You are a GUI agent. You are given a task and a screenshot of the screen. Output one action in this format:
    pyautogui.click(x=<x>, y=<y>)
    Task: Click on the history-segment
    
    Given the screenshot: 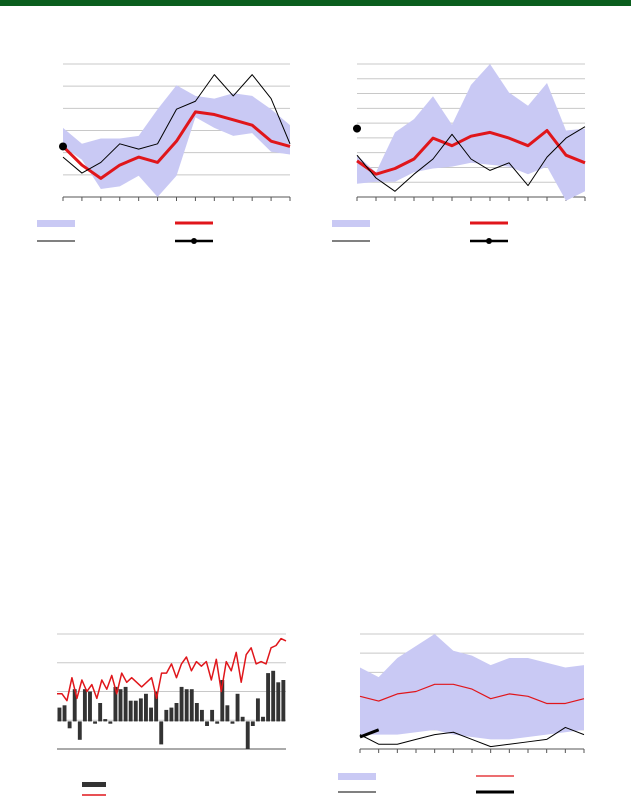 What is the action you would take?
    pyautogui.click(x=369, y=733)
    